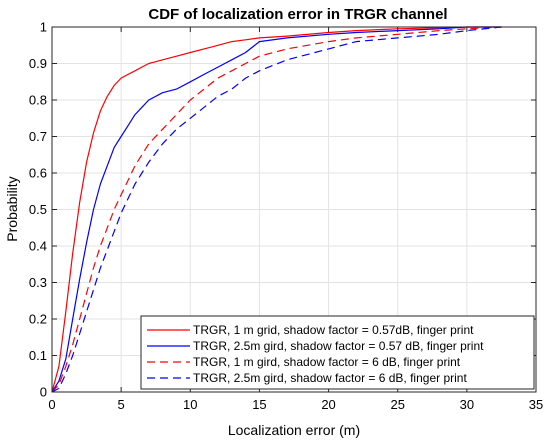 Image resolution: width=550 pixels, height=442 pixels. What do you see at coordinates (38, 136) in the screenshot?
I see `y-tick-label: 0.7` at bounding box center [38, 136].